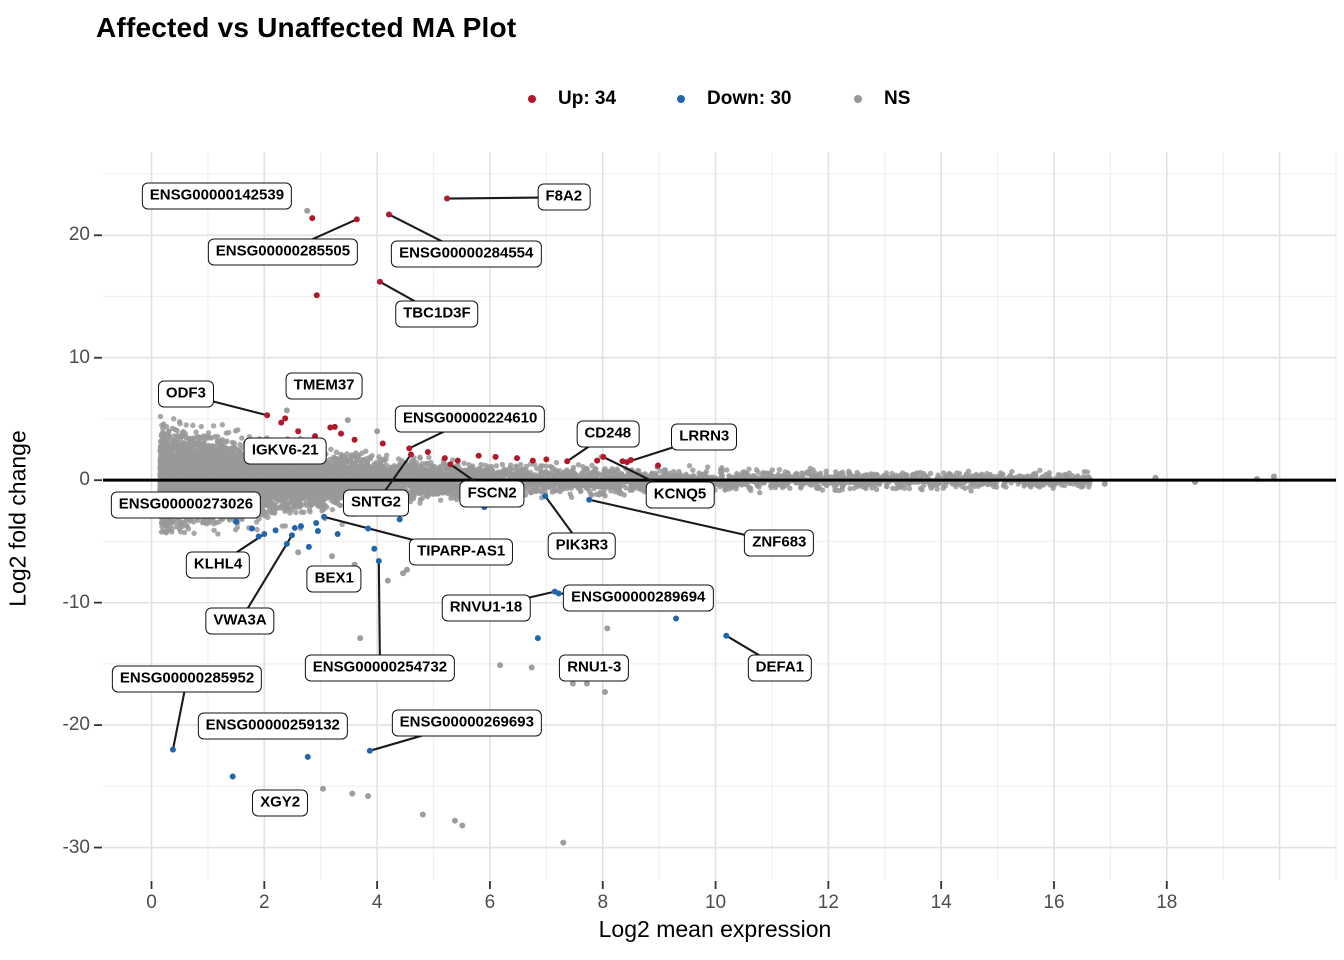 Image resolution: width=1344 pixels, height=960 pixels. I want to click on x-axis-title: Log2 mean expression, so click(715, 929).